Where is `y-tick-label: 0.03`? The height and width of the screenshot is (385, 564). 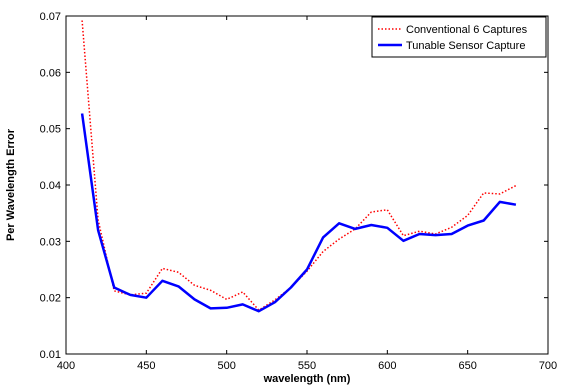 y-tick-label: 0.03 is located at coordinates (50, 242).